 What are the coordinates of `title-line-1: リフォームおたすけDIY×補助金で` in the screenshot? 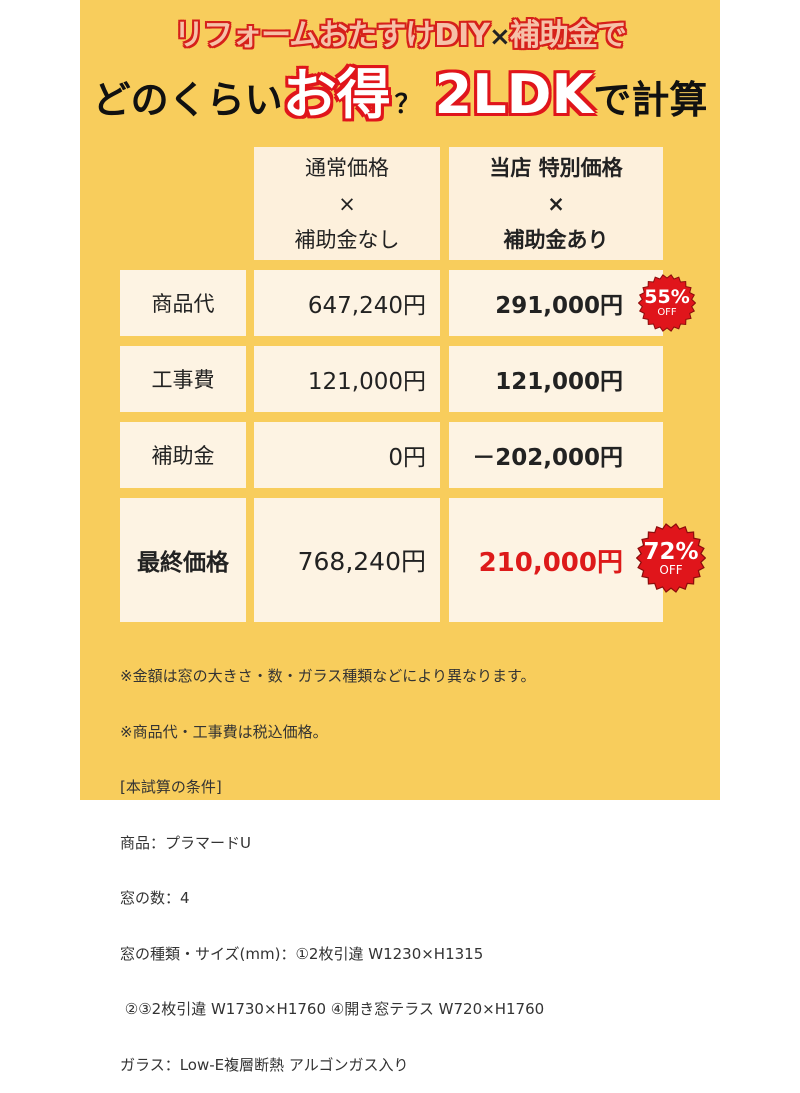 It's located at (400, 32).